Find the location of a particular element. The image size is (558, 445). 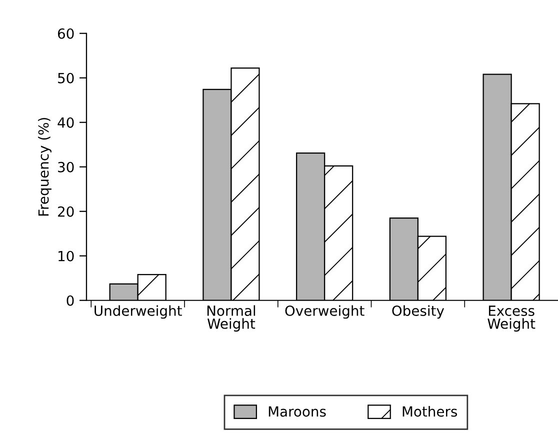

y-tick-label: 0 is located at coordinates (70, 300).